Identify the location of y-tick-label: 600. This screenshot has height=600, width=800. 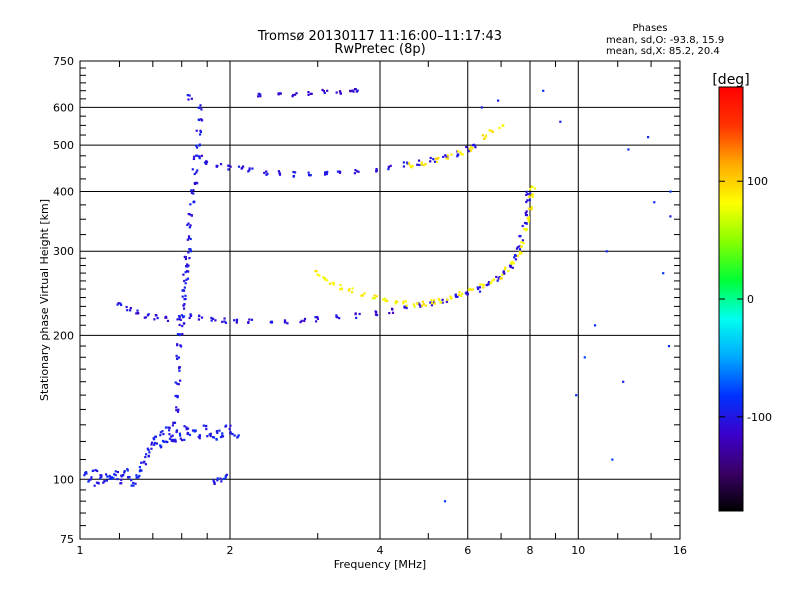
(63, 107).